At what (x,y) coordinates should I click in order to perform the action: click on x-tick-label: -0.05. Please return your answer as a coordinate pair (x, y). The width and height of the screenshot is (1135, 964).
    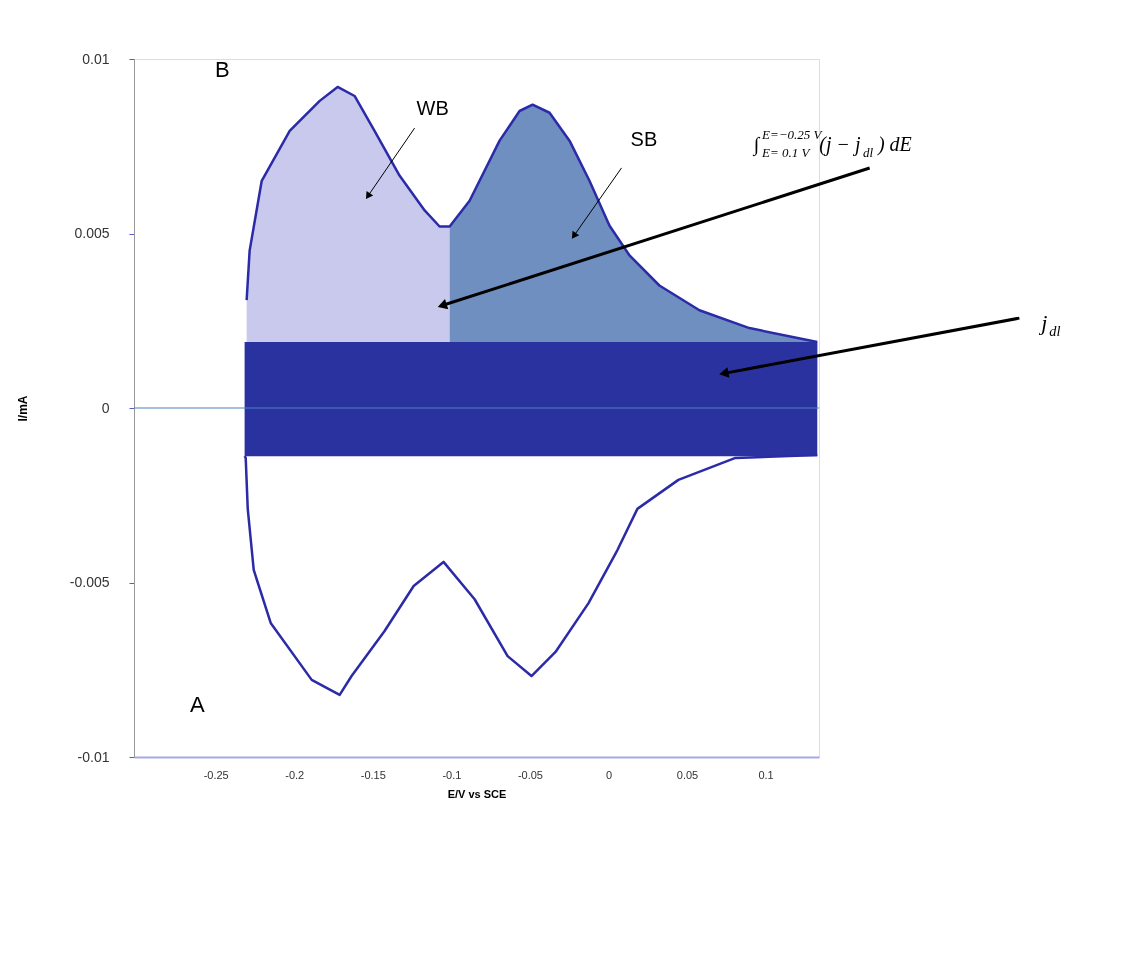
    Looking at the image, I should click on (530, 774).